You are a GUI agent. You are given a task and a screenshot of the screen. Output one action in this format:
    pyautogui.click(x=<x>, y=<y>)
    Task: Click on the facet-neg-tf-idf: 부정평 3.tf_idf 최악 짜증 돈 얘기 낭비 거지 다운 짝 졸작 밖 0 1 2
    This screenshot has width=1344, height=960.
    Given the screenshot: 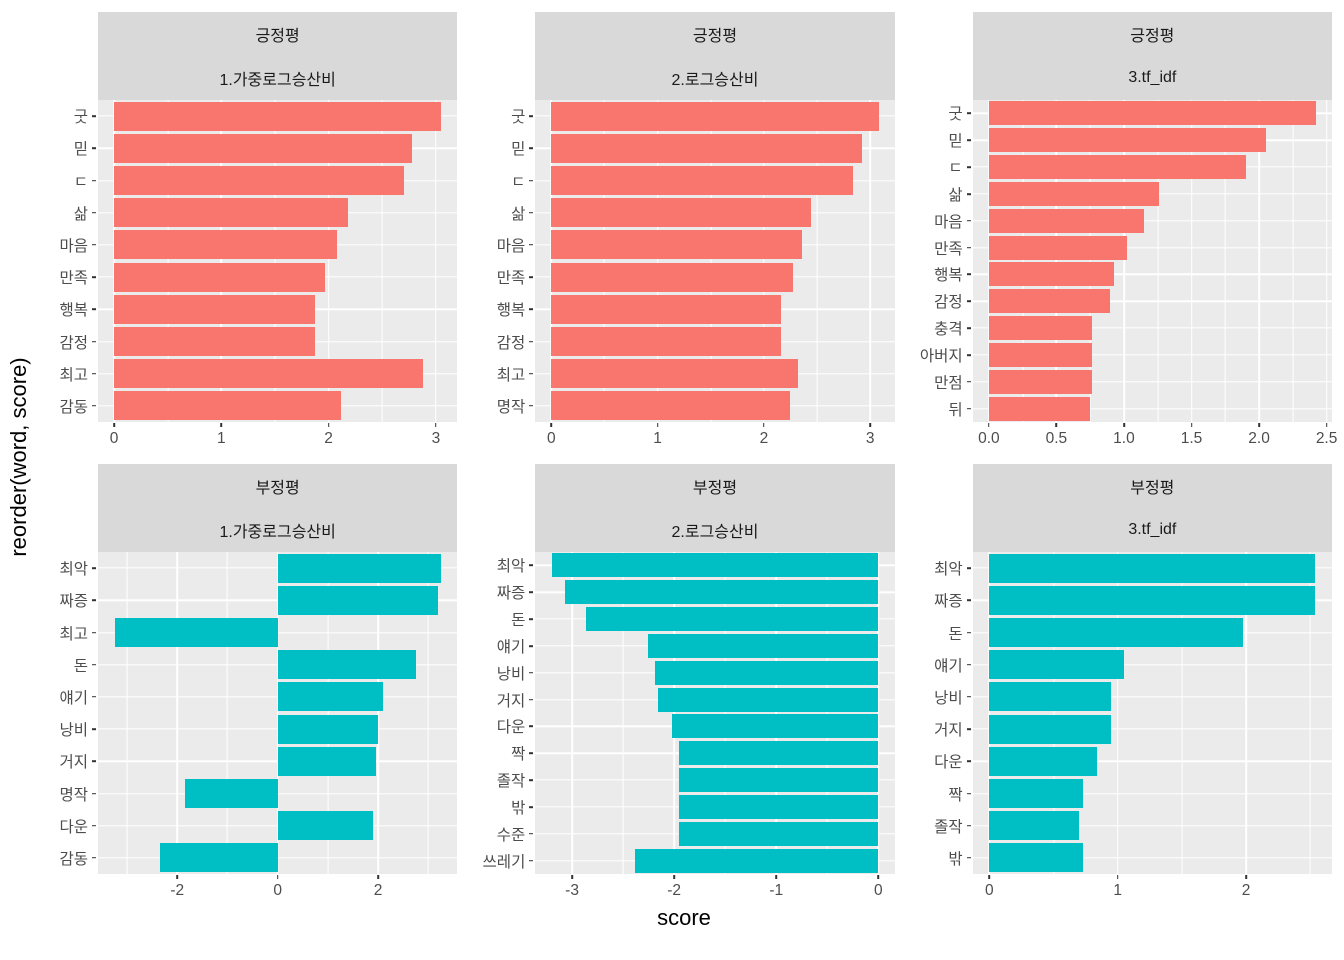 What is the action you would take?
    pyautogui.click(x=1121, y=682)
    